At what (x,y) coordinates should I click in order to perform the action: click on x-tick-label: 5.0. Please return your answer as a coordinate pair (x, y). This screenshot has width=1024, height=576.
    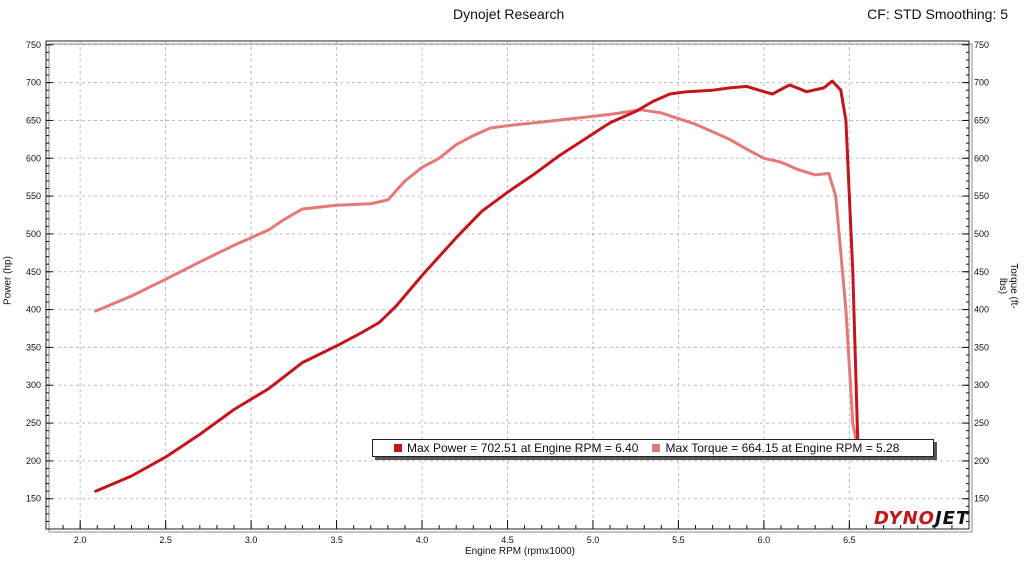
    Looking at the image, I should click on (593, 540).